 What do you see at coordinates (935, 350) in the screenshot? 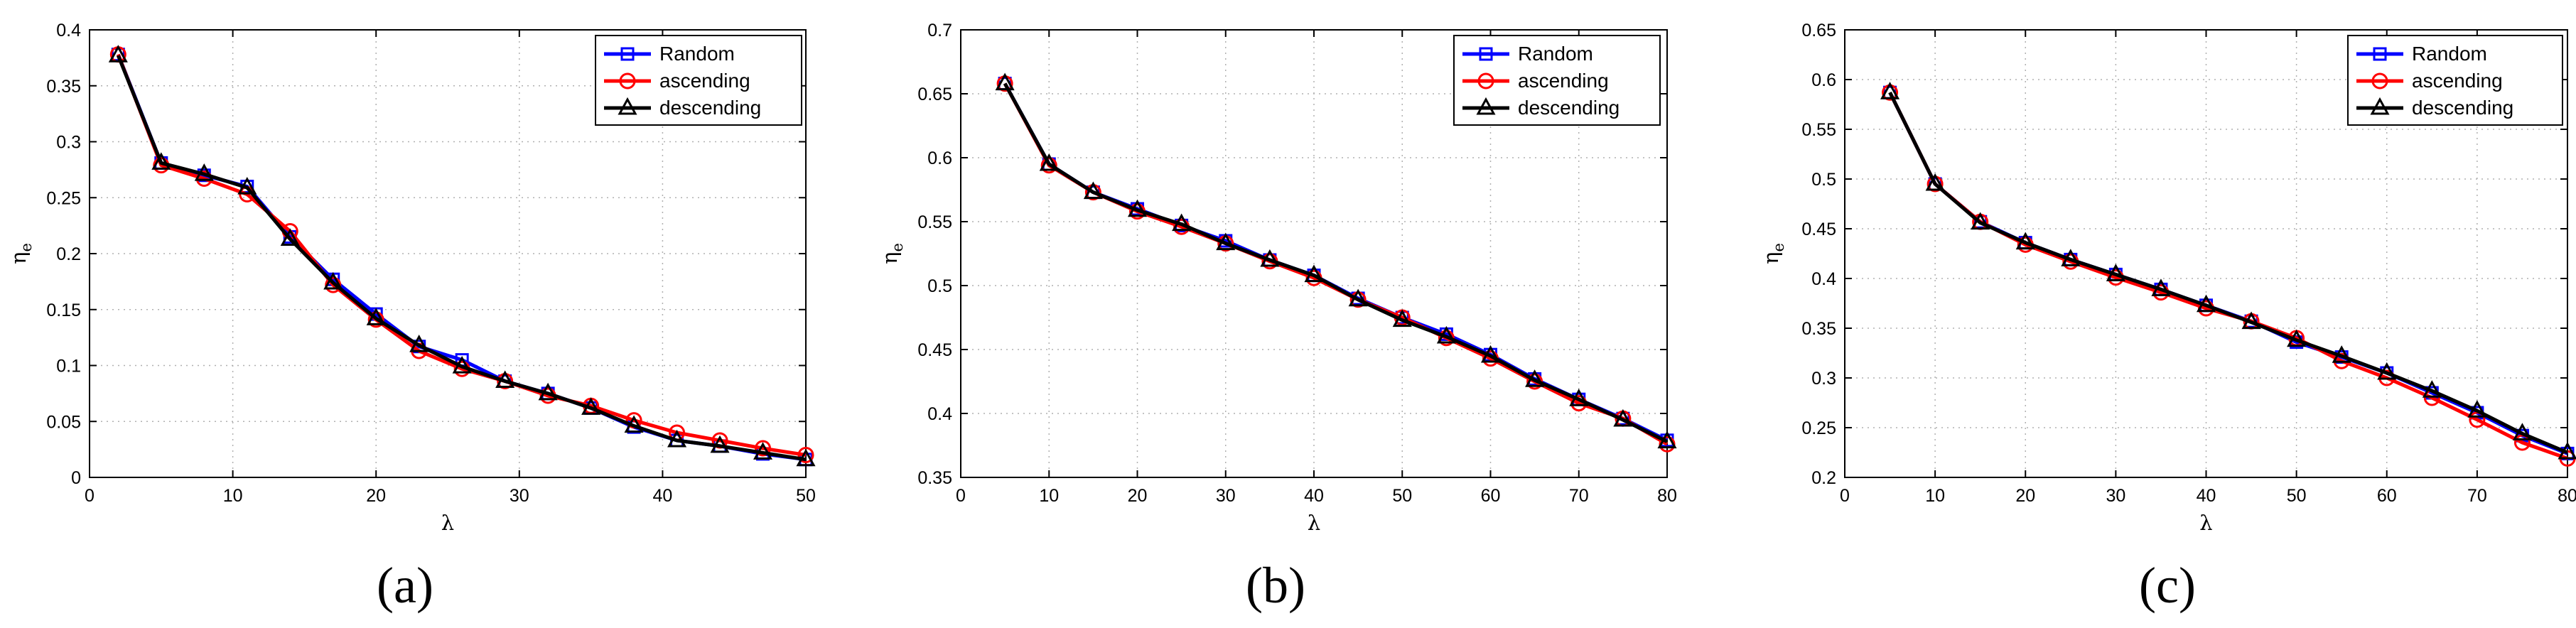
I see `y-tick-label: 0.45` at bounding box center [935, 350].